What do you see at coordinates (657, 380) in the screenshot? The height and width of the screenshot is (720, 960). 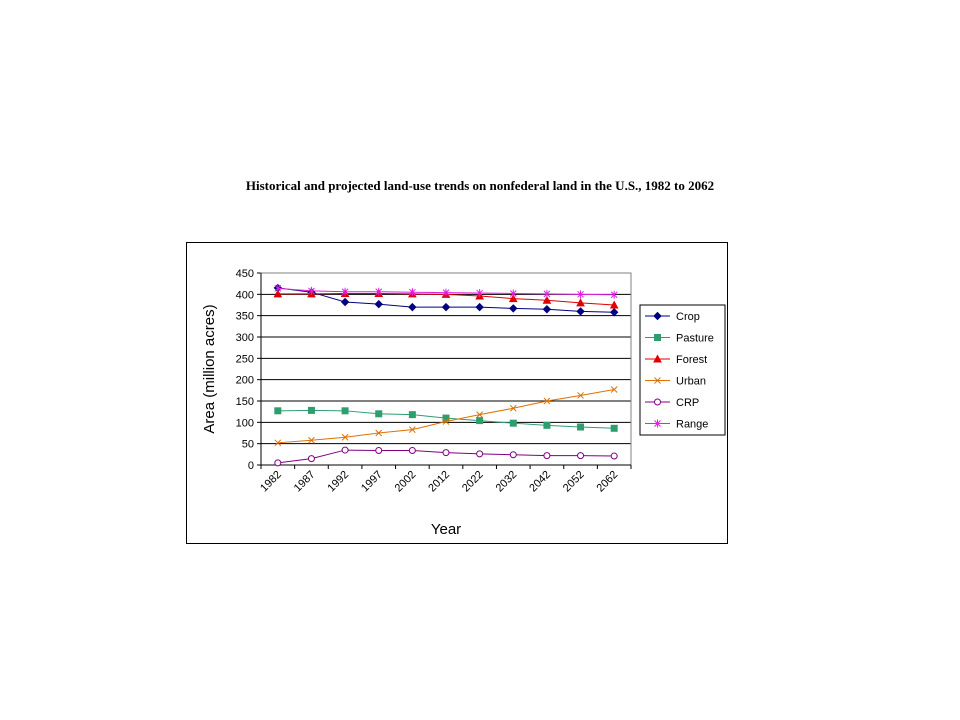 I see `legend-marker-urban` at bounding box center [657, 380].